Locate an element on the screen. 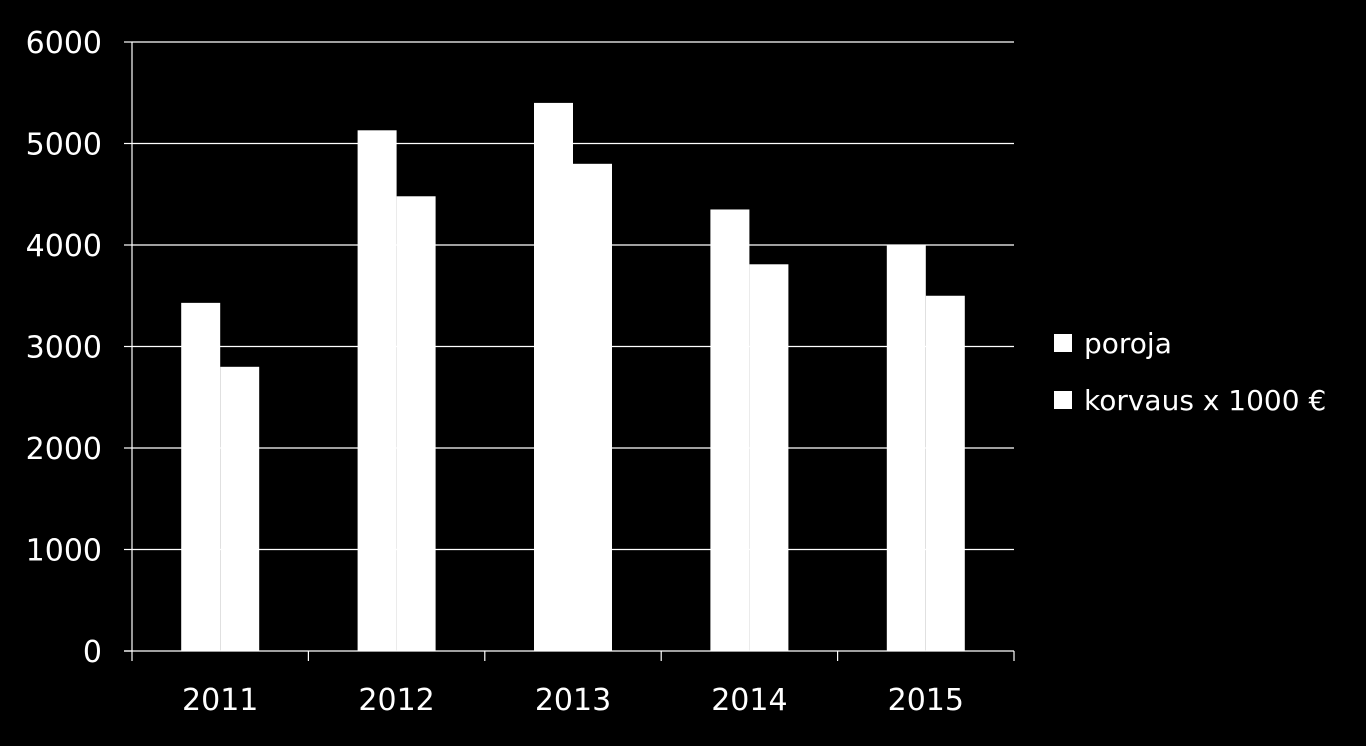 The width and height of the screenshot is (1366, 746). y-tick-label: 3000 is located at coordinates (64, 348).